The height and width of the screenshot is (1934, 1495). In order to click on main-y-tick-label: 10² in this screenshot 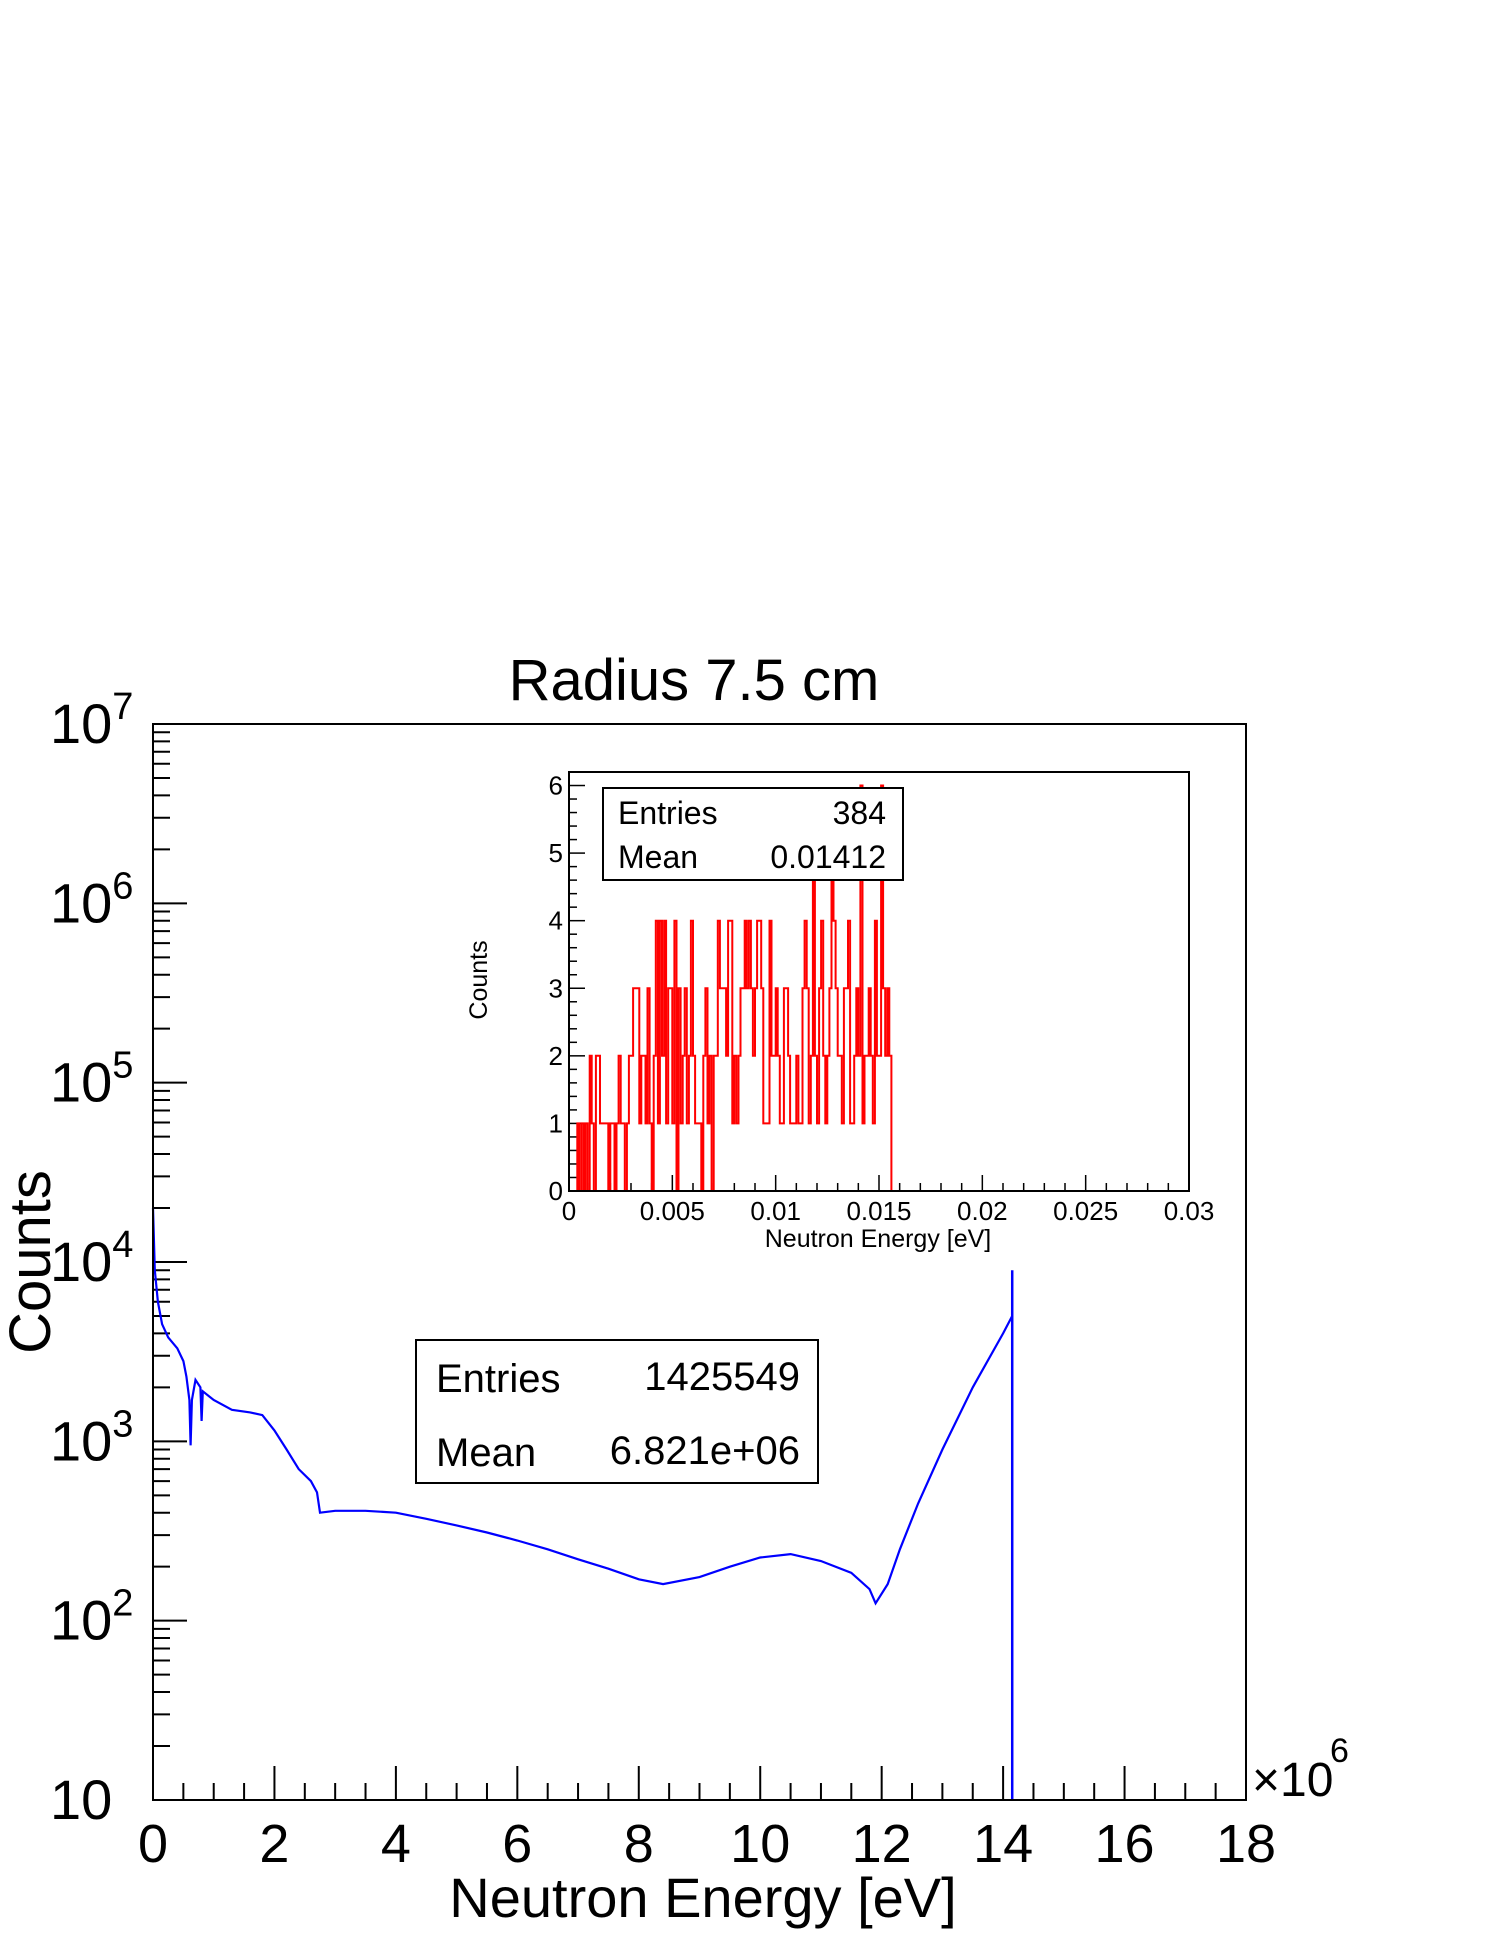, I will do `click(91, 1617)`.